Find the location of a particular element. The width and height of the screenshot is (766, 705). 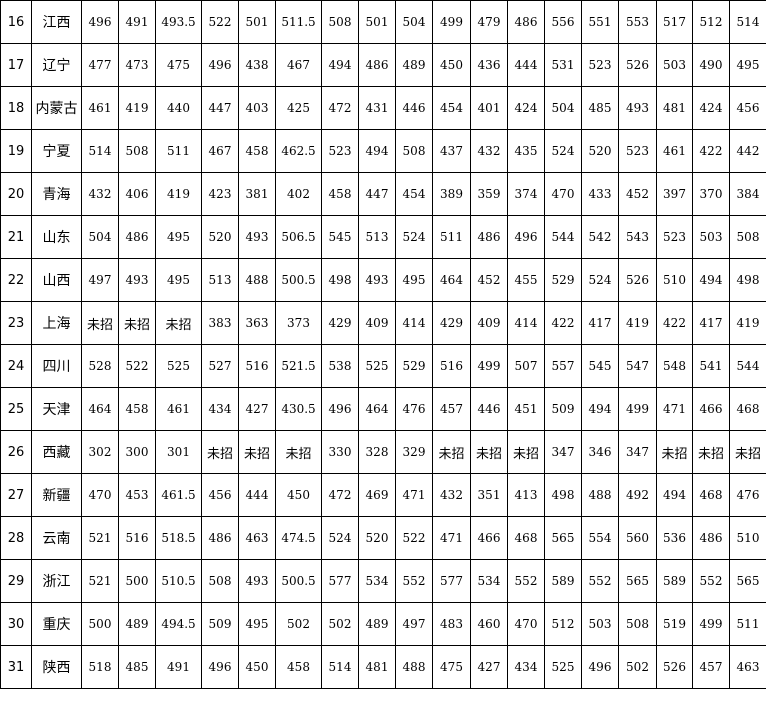

score-cell: 455 is located at coordinates (526, 280).